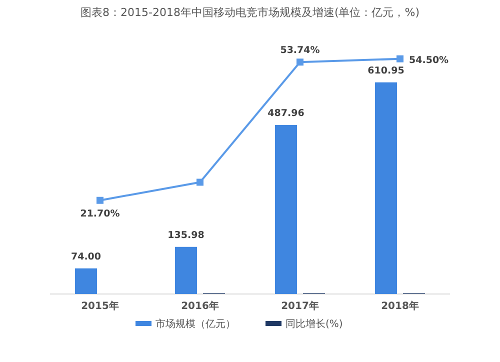 The height and width of the screenshot is (362, 500). I want to click on x-tick-label: 2015年, so click(100, 306).